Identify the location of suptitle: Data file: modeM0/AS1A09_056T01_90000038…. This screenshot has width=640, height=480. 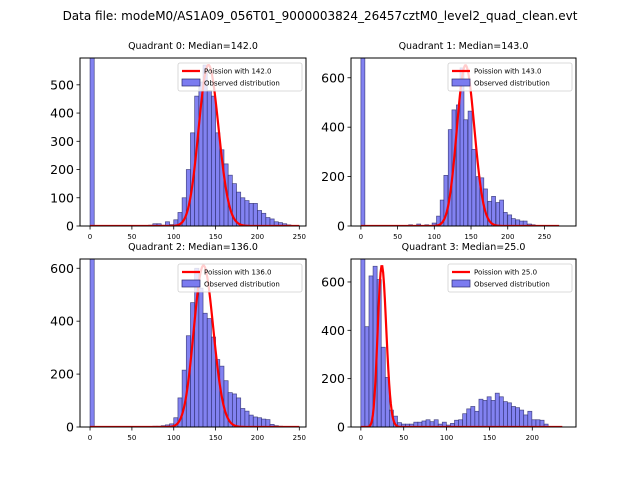
(320, 16).